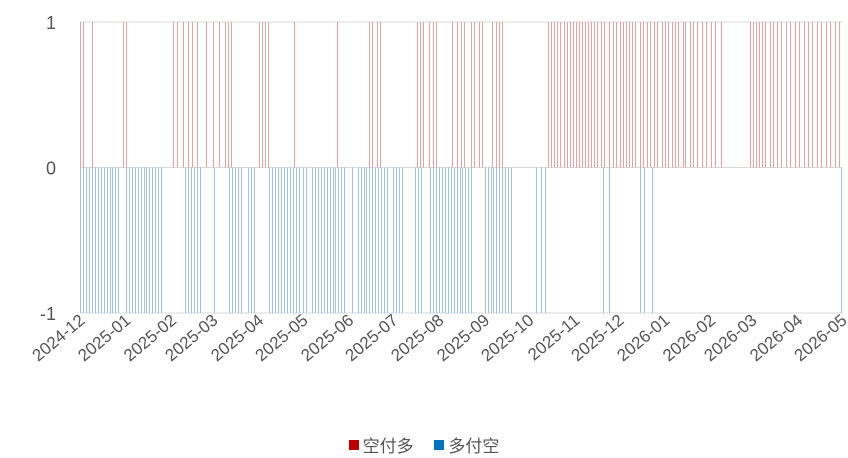 The image size is (848, 458). I want to click on legend-swatch-red, so click(353, 444).